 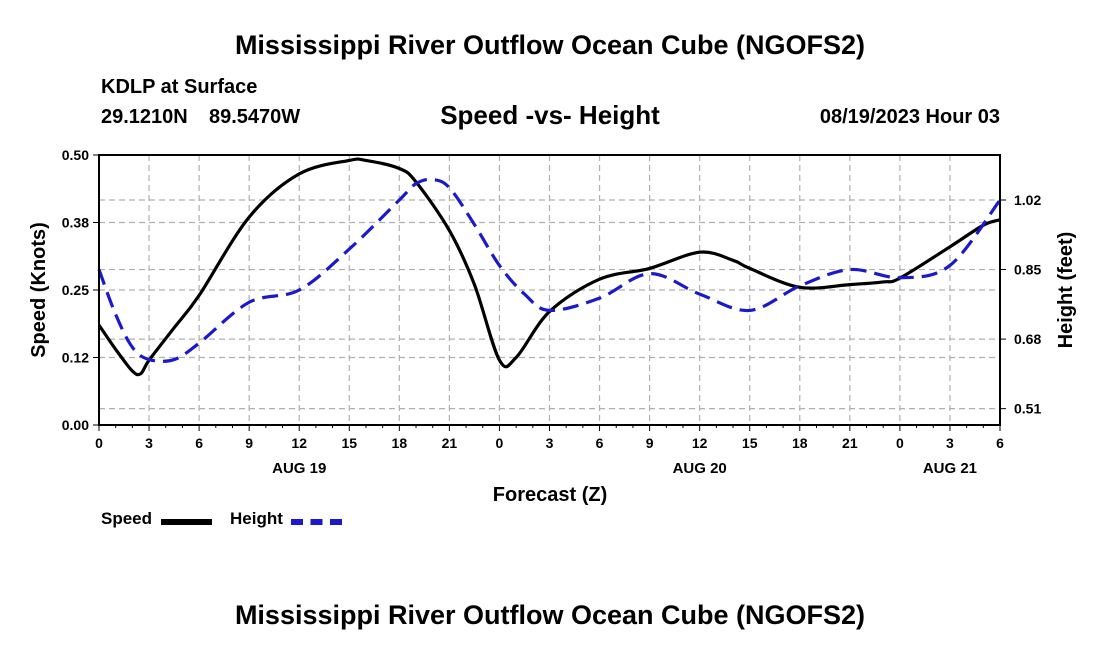 I want to click on y-left-tick-label: 0.12, so click(x=75, y=358).